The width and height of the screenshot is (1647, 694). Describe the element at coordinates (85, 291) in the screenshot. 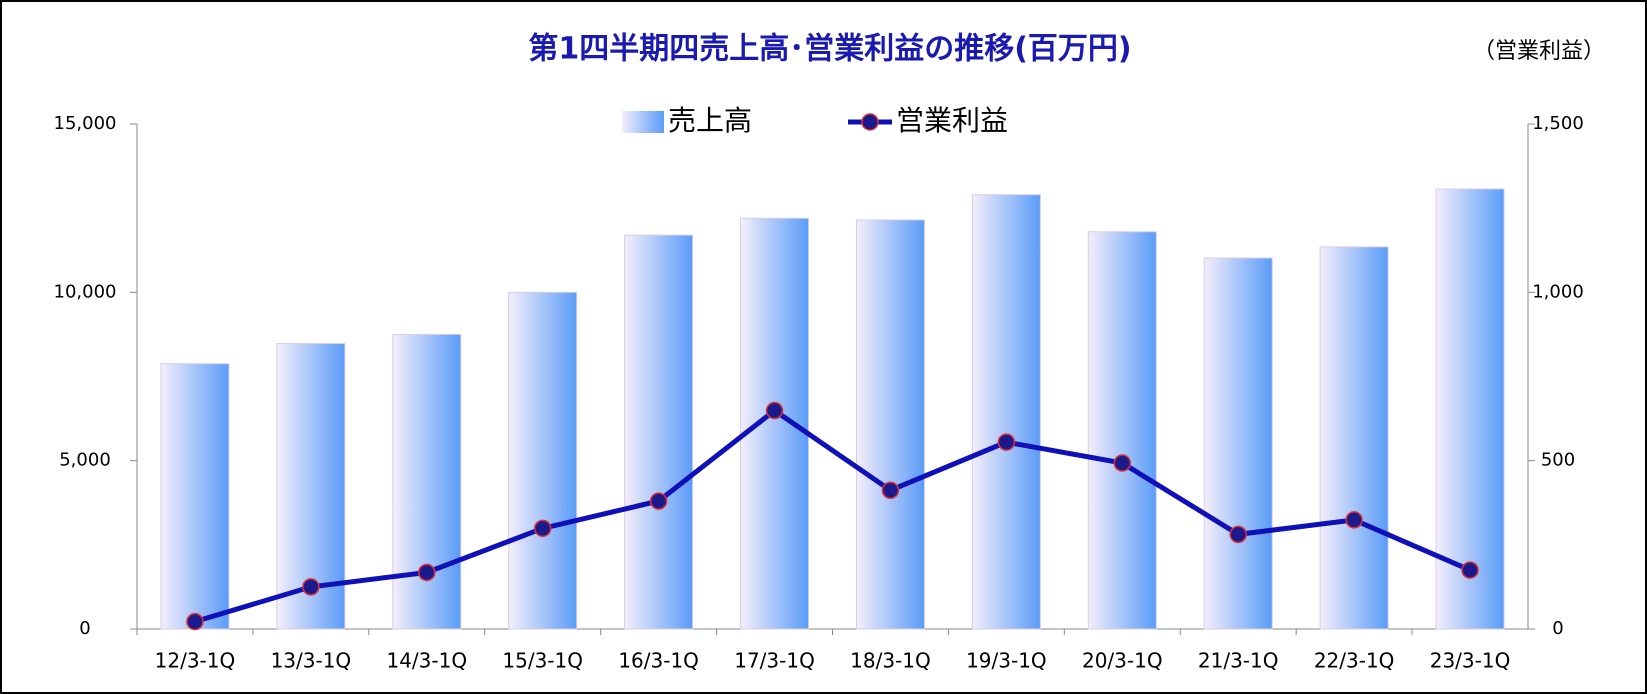

I see `y-tick-label: 10,000` at that location.